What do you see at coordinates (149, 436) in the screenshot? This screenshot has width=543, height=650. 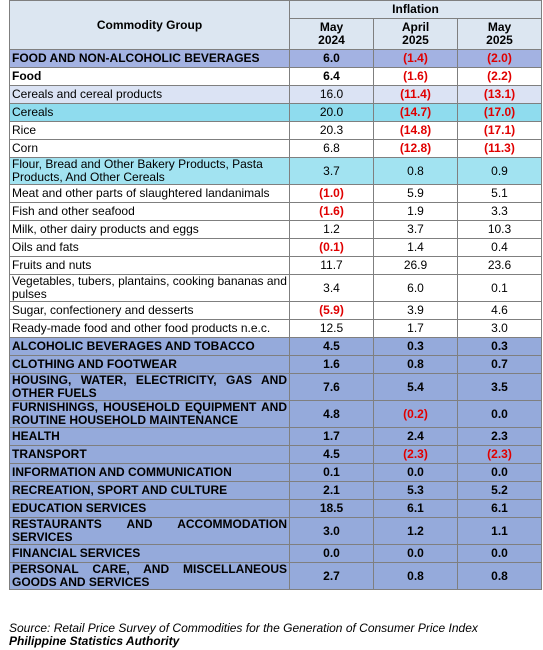 I see `commodity-name: HEALTH` at bounding box center [149, 436].